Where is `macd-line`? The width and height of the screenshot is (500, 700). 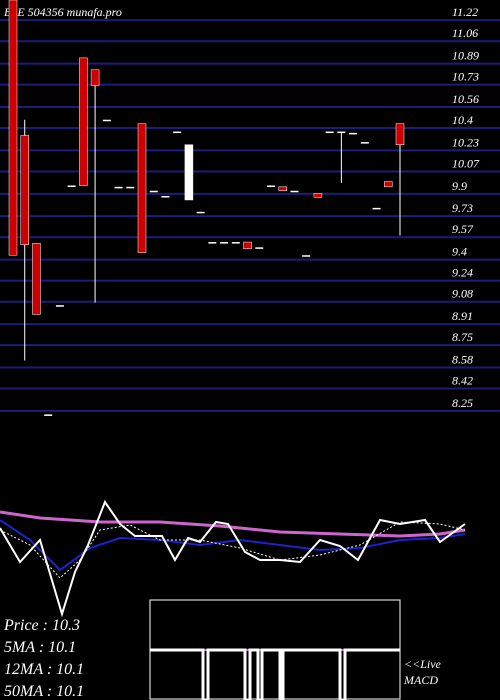 macd-line is located at coordinates (275, 674).